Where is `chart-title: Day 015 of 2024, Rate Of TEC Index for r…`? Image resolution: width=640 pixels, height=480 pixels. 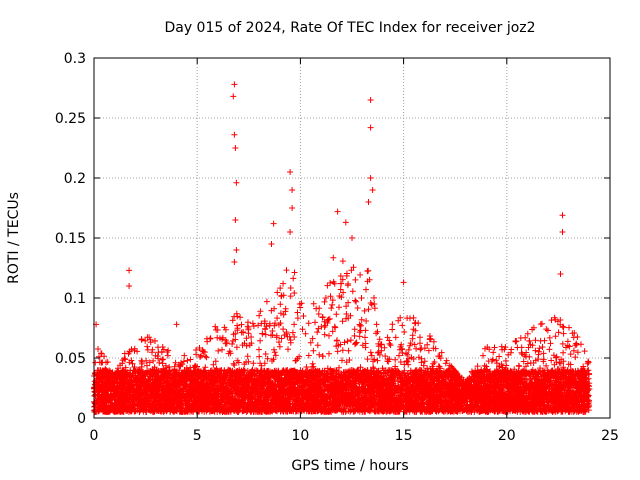 chart-title: Day 015 of 2024, Rate Of TEC Index for r… is located at coordinates (349, 28).